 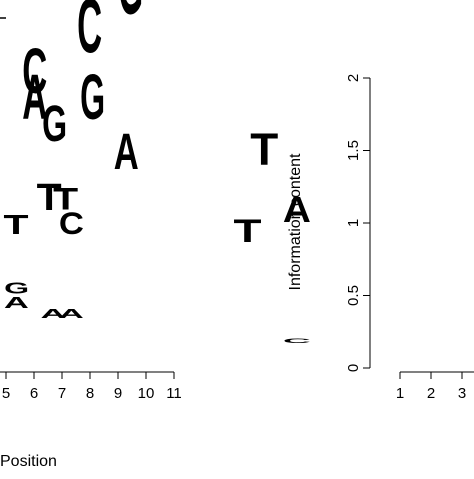 I want to click on x-axis-title: Position, so click(x=28, y=461).